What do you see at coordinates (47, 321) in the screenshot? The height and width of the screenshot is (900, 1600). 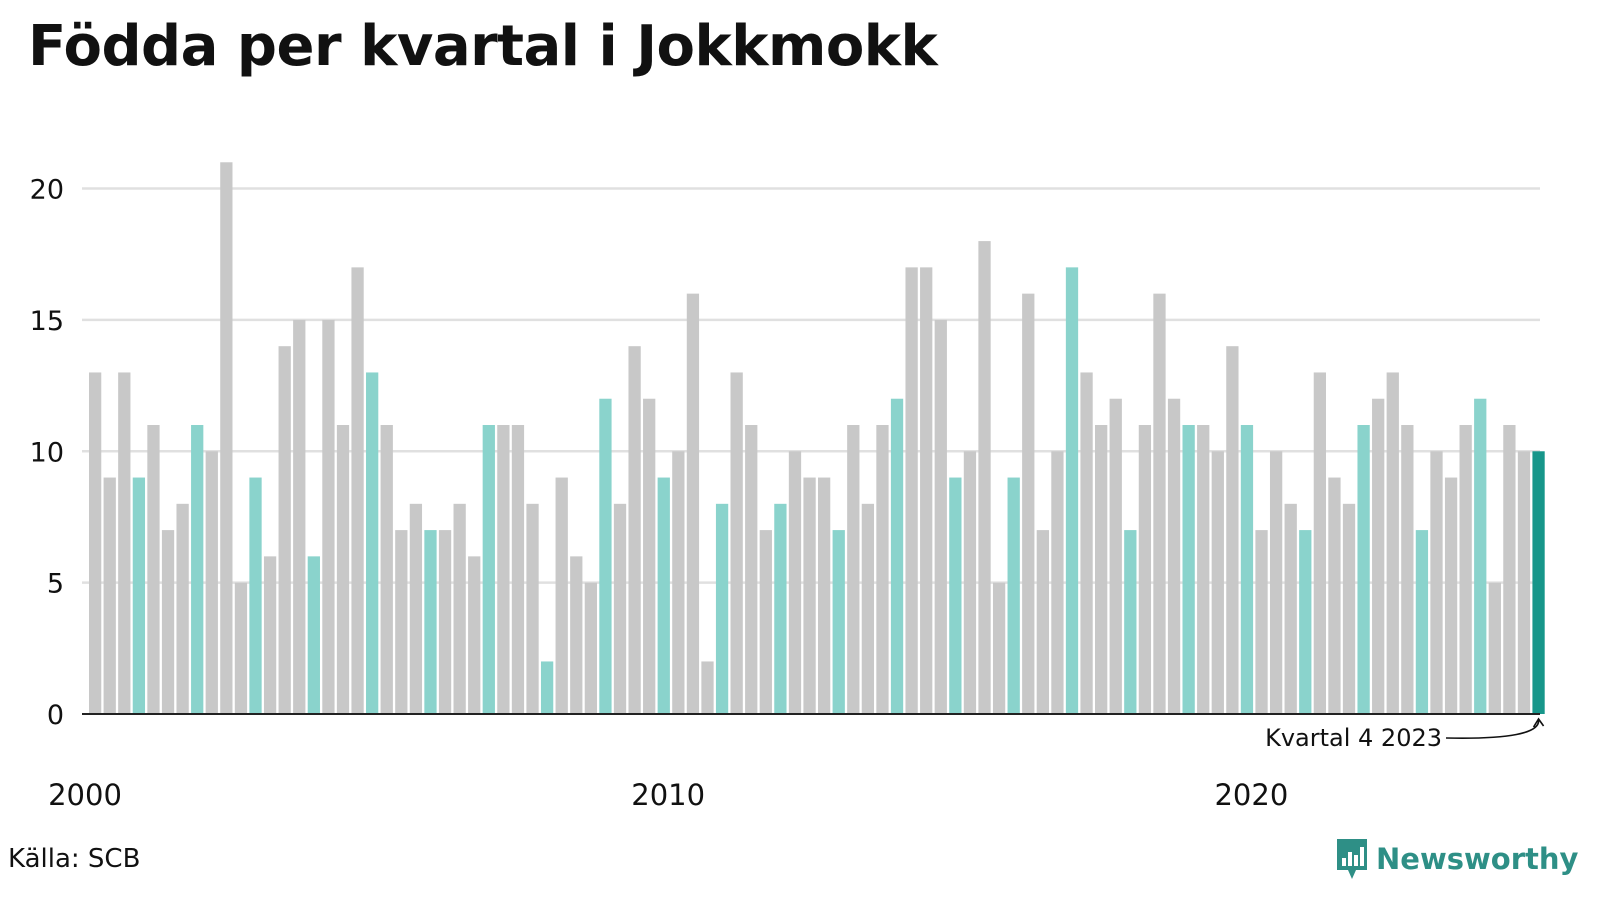 I see `y-tick-label: 15` at bounding box center [47, 321].